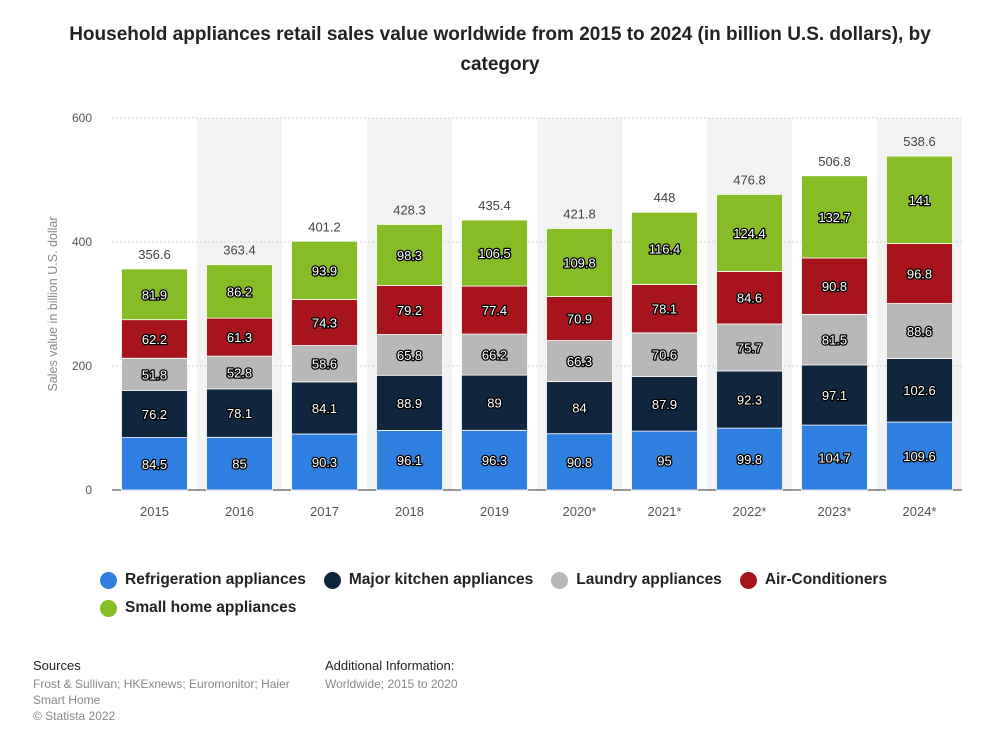  I want to click on legend-label: Small home appliances, so click(211, 607).